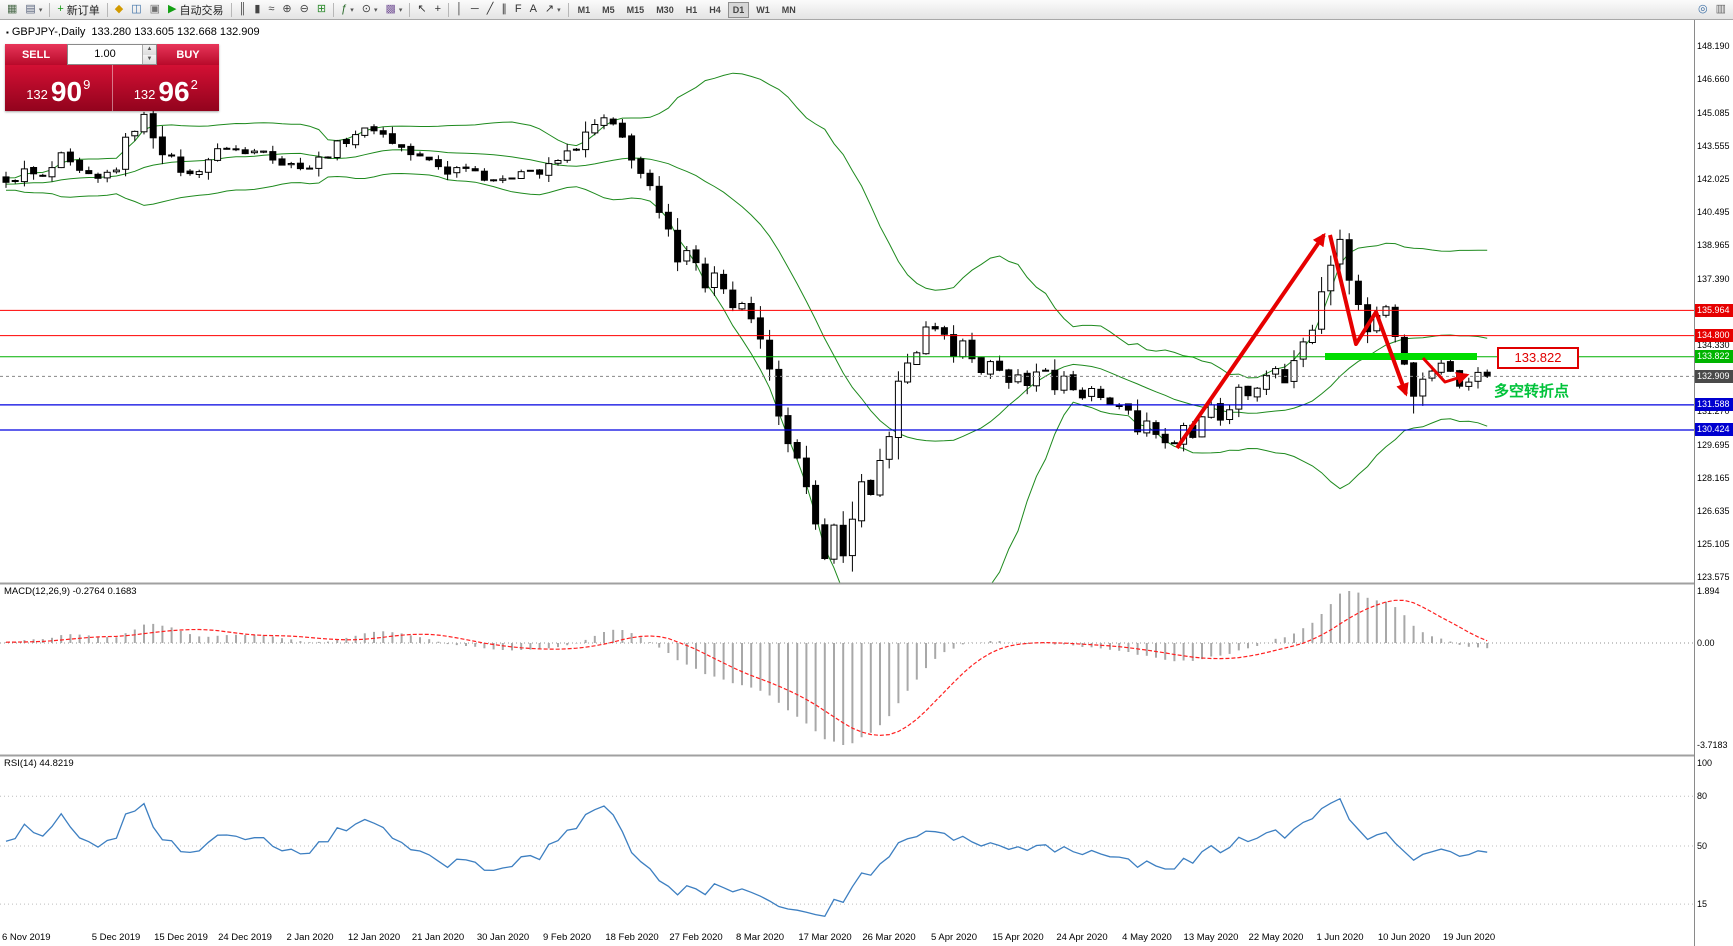 Image resolution: width=1733 pixels, height=946 pixels. What do you see at coordinates (608, 9) in the screenshot?
I see `timeframe-m5-button: M5` at bounding box center [608, 9].